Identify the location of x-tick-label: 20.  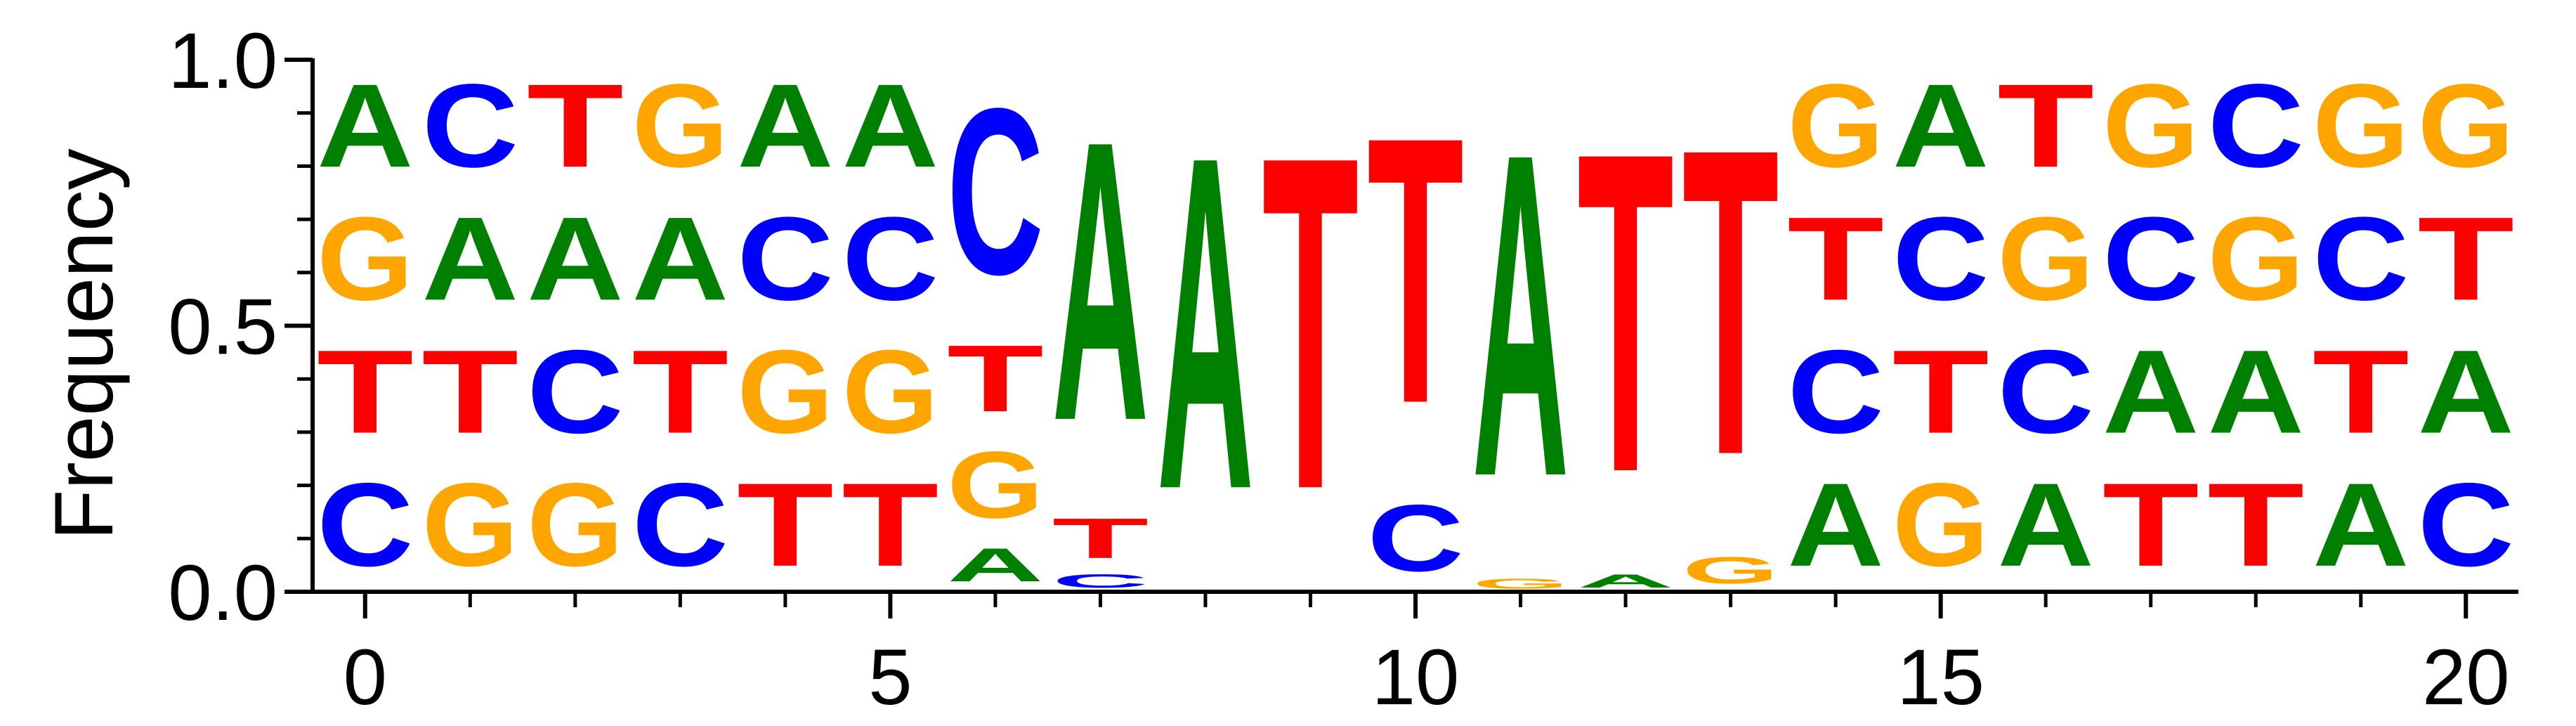
(2466, 677).